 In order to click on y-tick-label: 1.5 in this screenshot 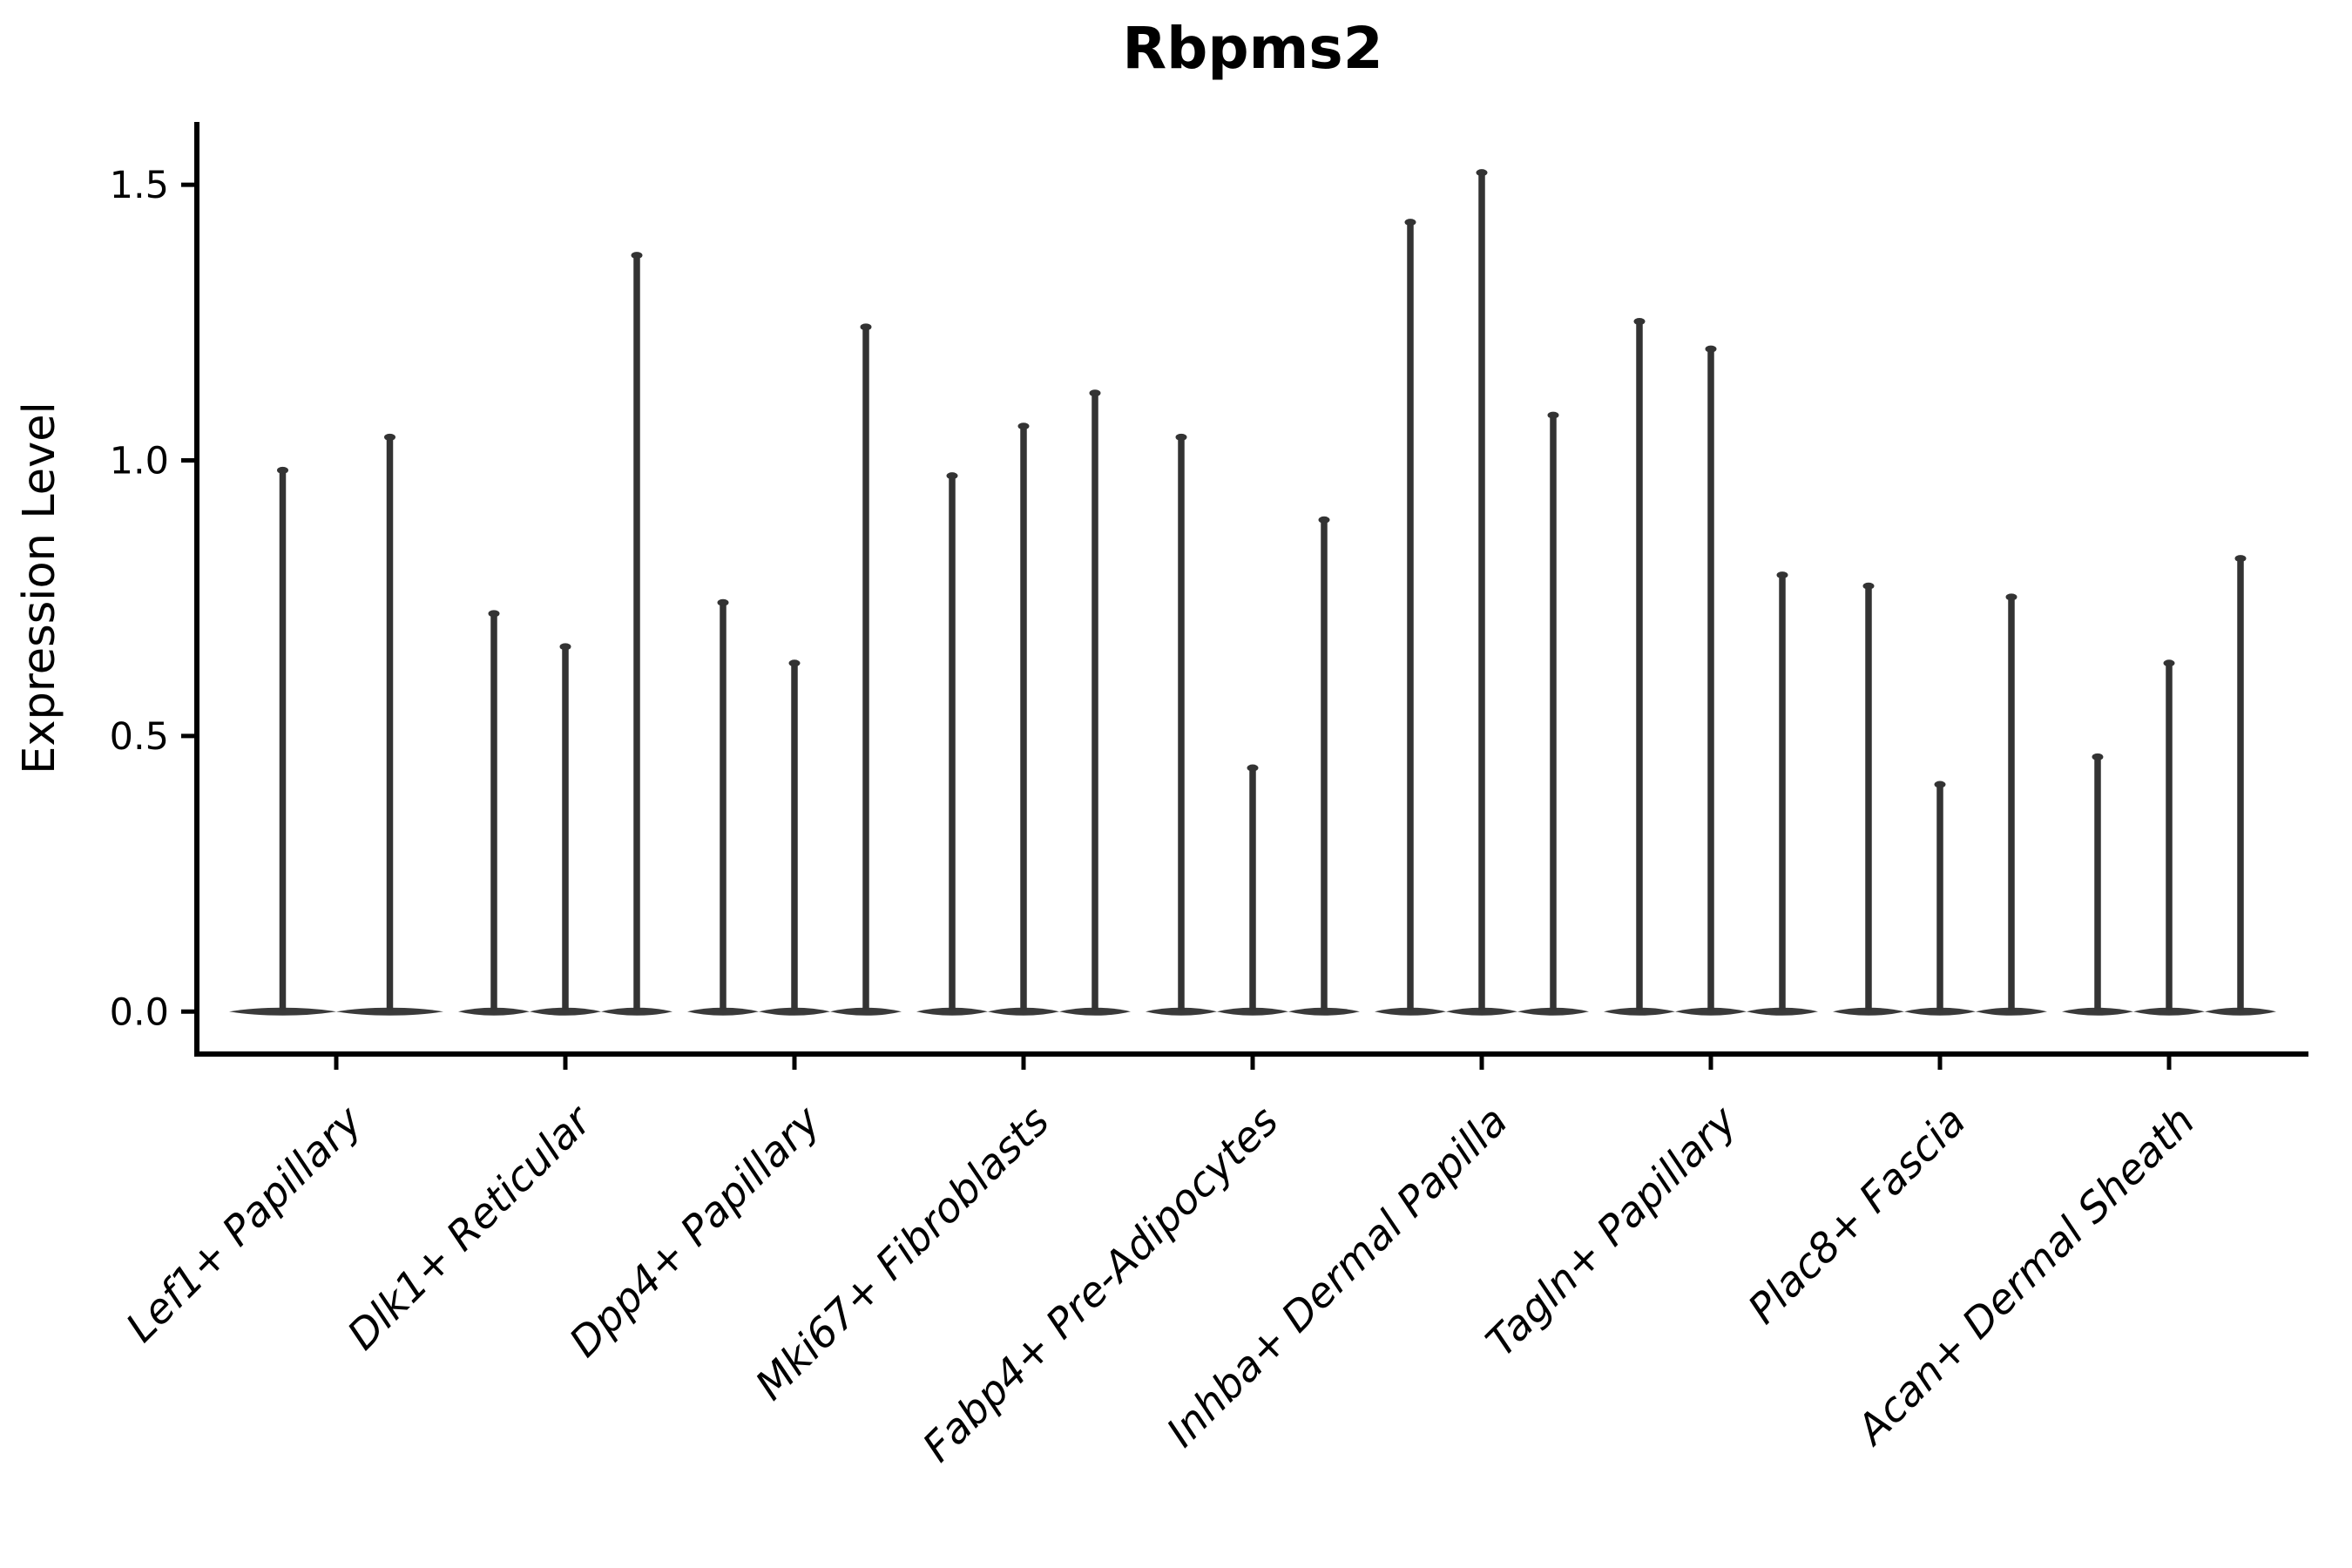, I will do `click(139, 185)`.